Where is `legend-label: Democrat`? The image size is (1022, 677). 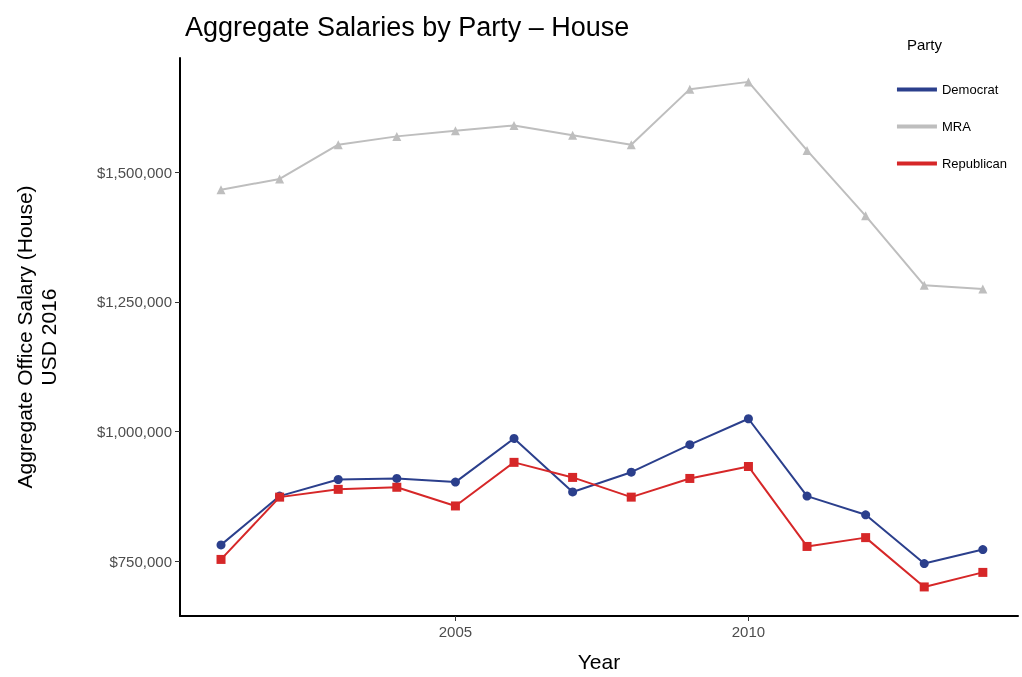
legend-label: Democrat is located at coordinates (970, 89).